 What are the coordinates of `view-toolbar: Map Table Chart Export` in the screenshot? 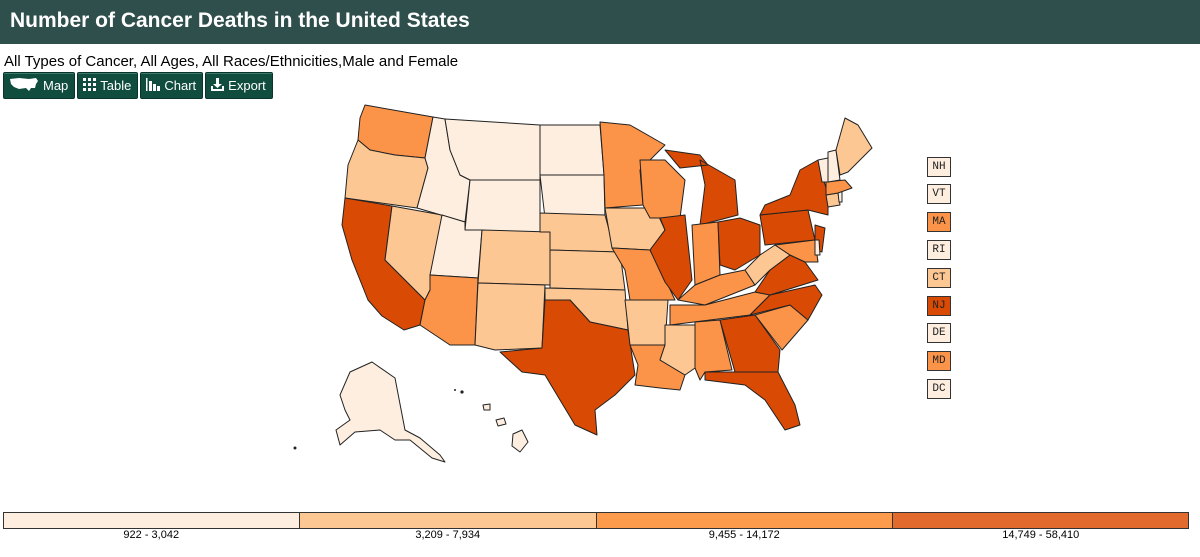 It's located at (138, 85).